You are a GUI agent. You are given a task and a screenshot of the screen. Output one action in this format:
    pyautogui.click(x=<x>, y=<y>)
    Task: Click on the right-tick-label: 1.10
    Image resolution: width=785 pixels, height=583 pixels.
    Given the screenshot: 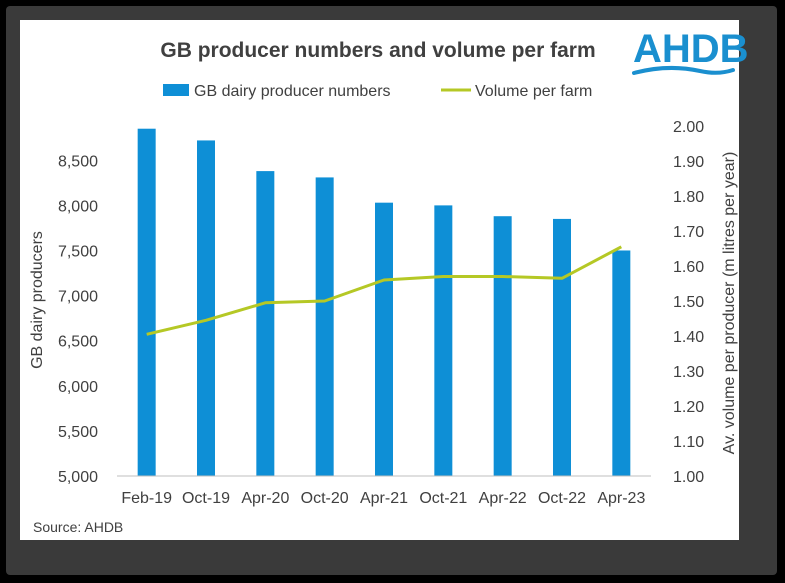 What is the action you would take?
    pyautogui.click(x=688, y=442)
    